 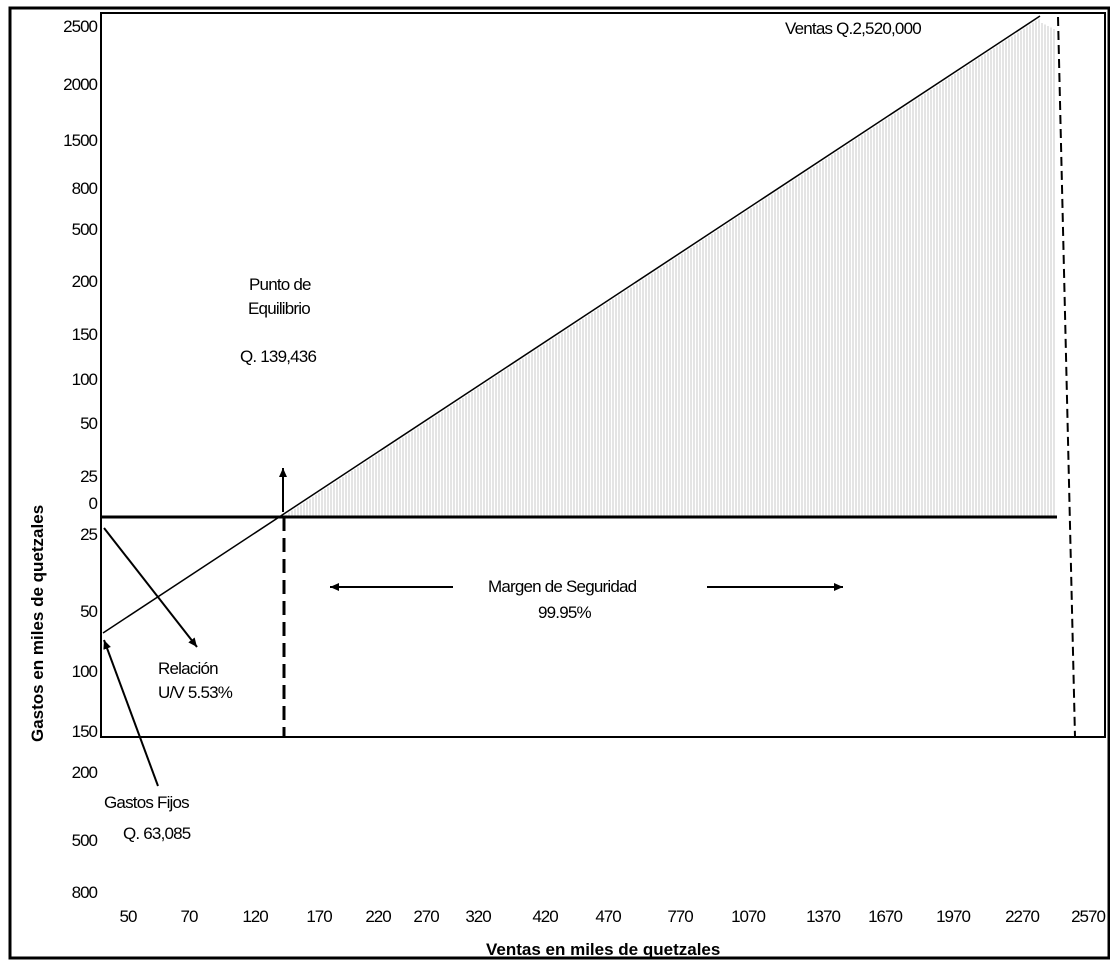 What do you see at coordinates (157, 833) in the screenshot?
I see `gastos-fijos-label-line2: Q. 63,085` at bounding box center [157, 833].